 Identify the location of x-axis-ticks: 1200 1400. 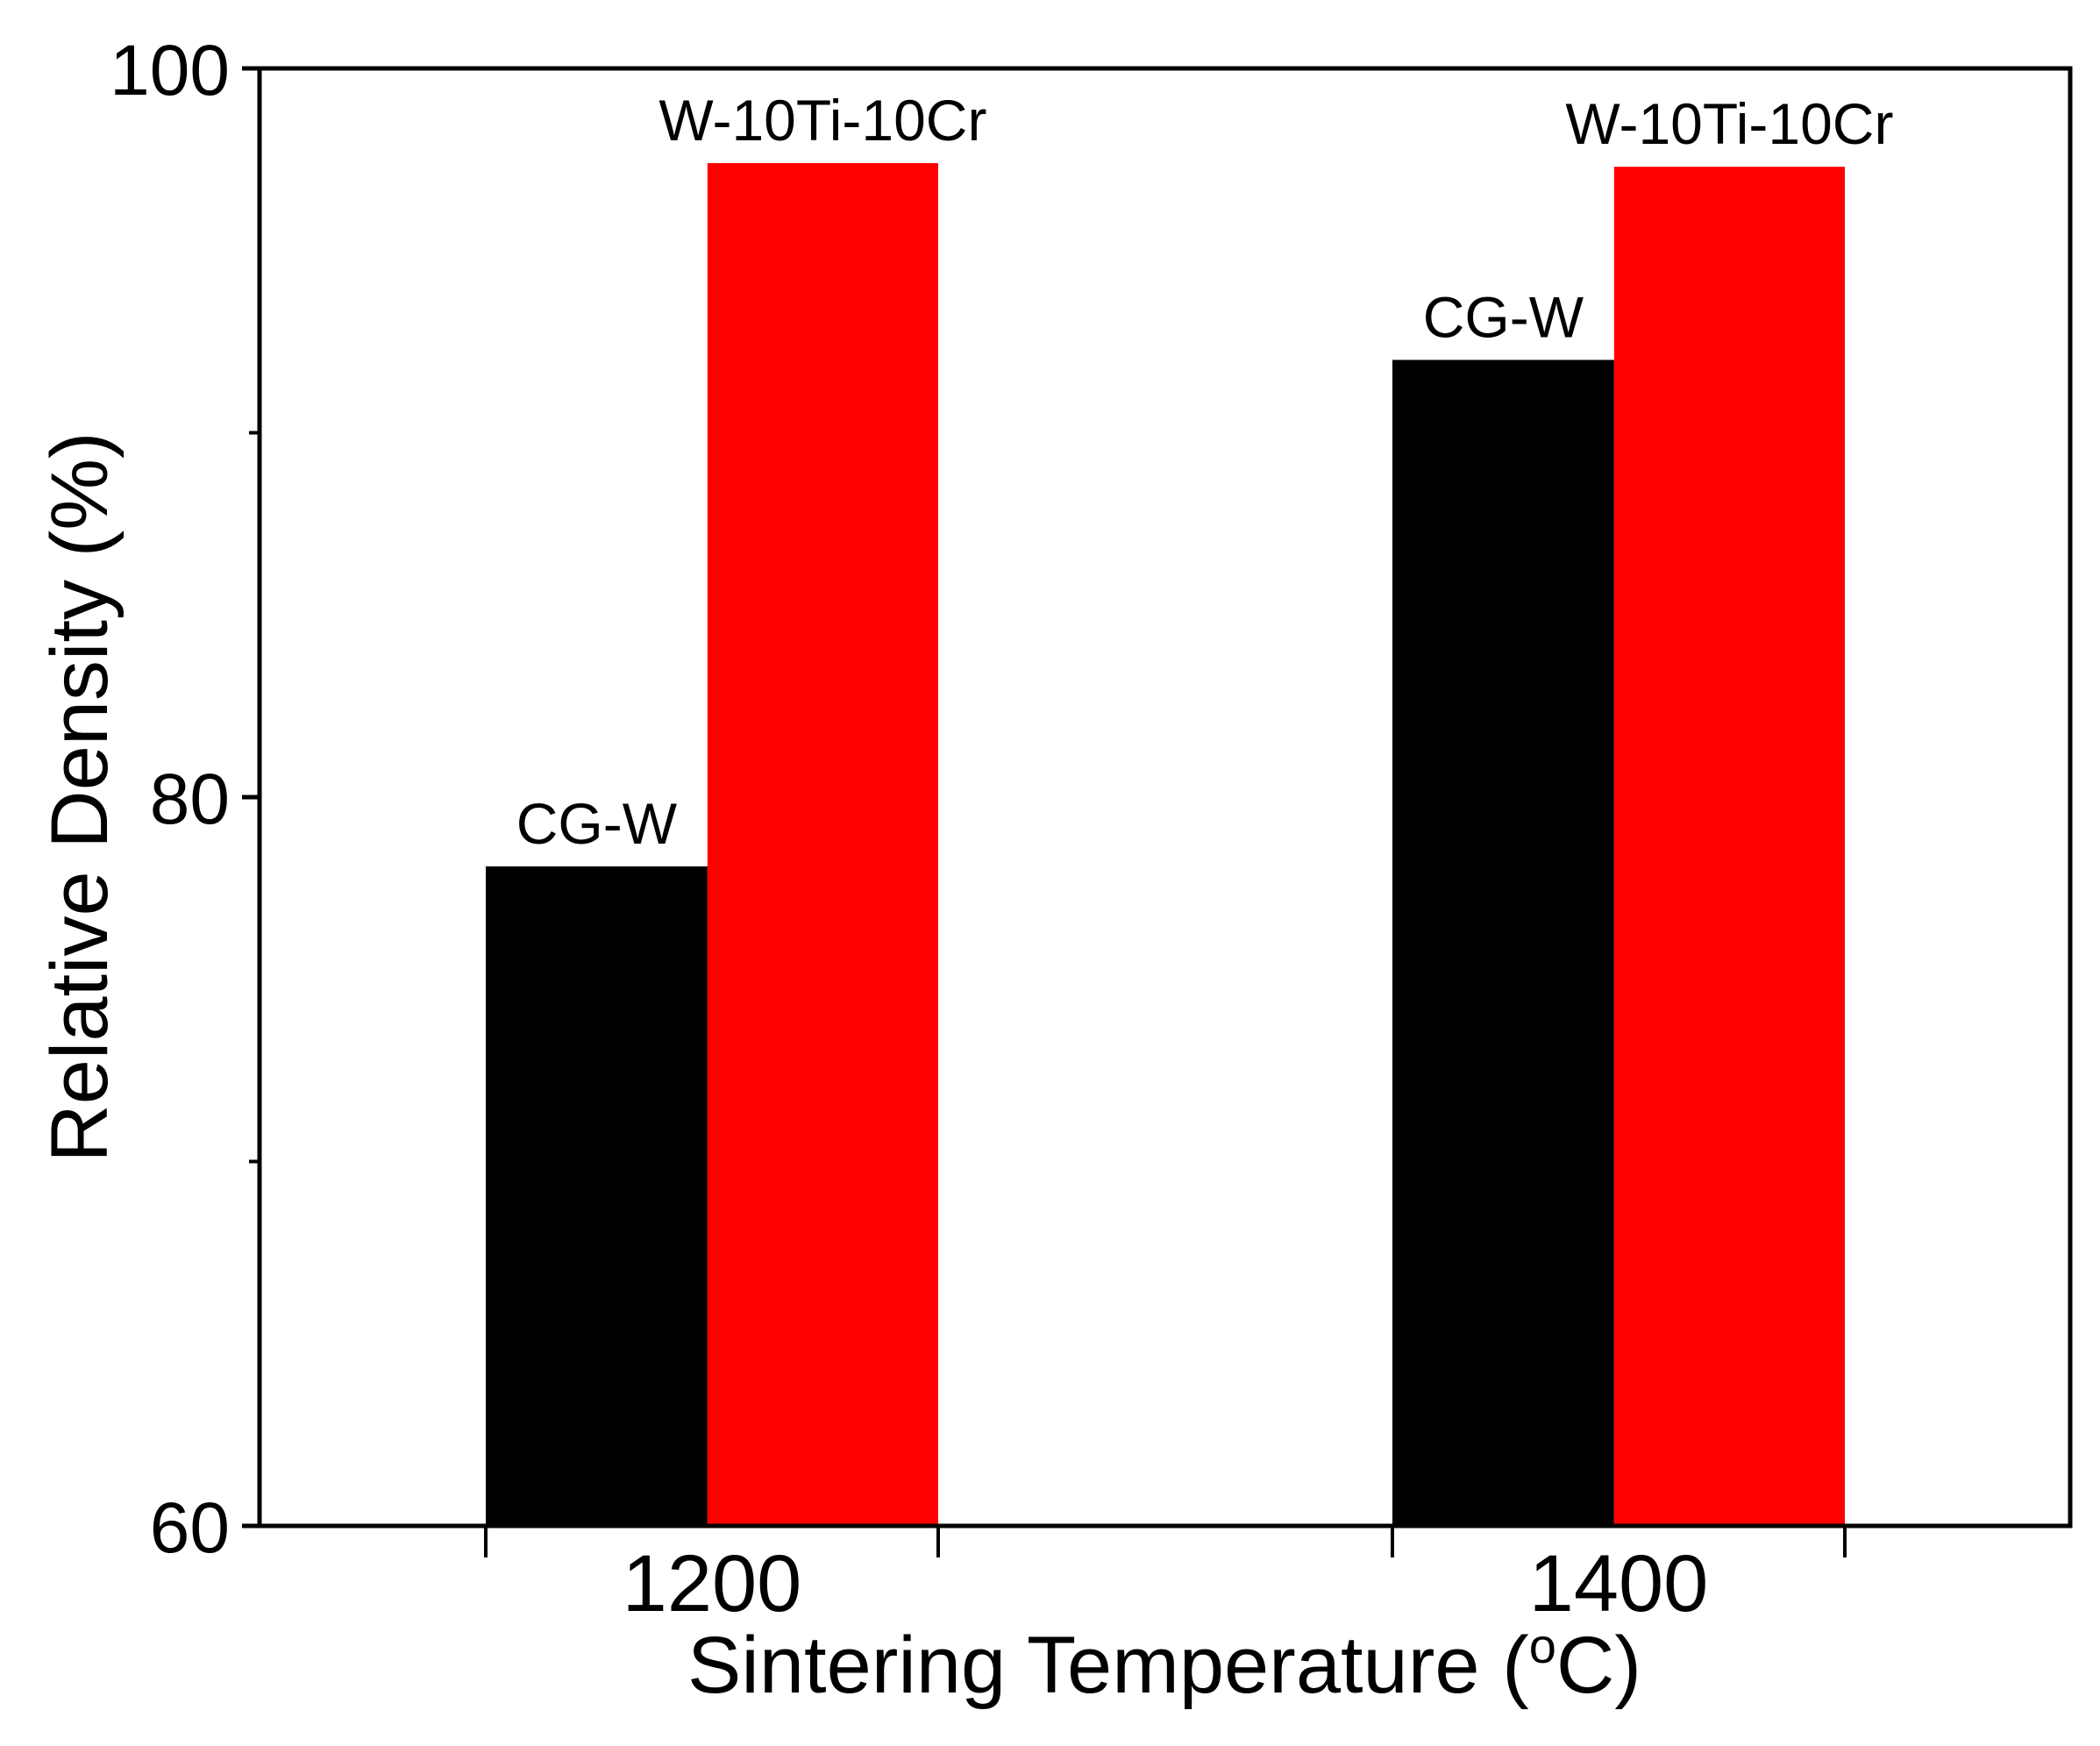
(1165, 1577).